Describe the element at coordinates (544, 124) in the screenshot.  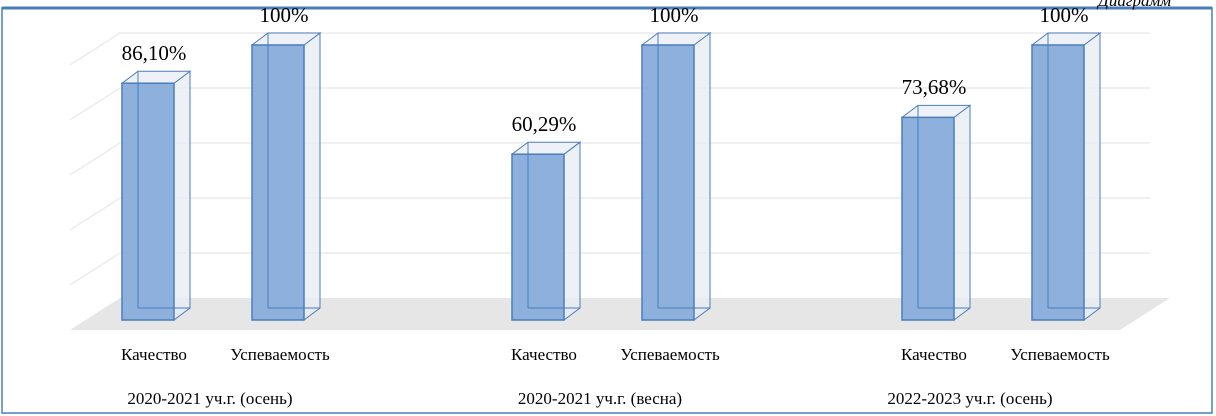
I see `value-label: 60,29%` at that location.